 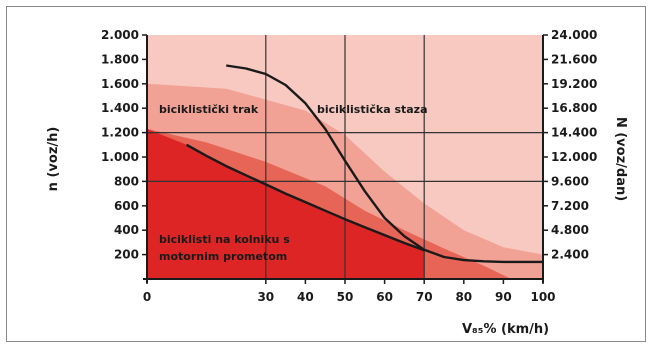 What do you see at coordinates (224, 239) in the screenshot?
I see `region-label-road-line-1: biciklisti na kolniku s` at bounding box center [224, 239].